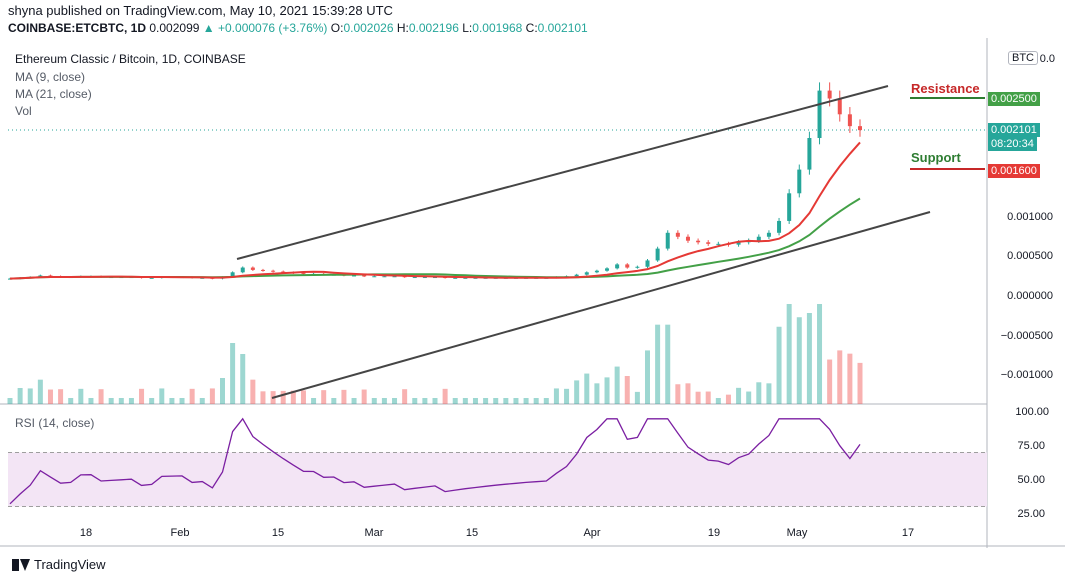  I want to click on legend-rsi: RSI (14, close), so click(55, 423).